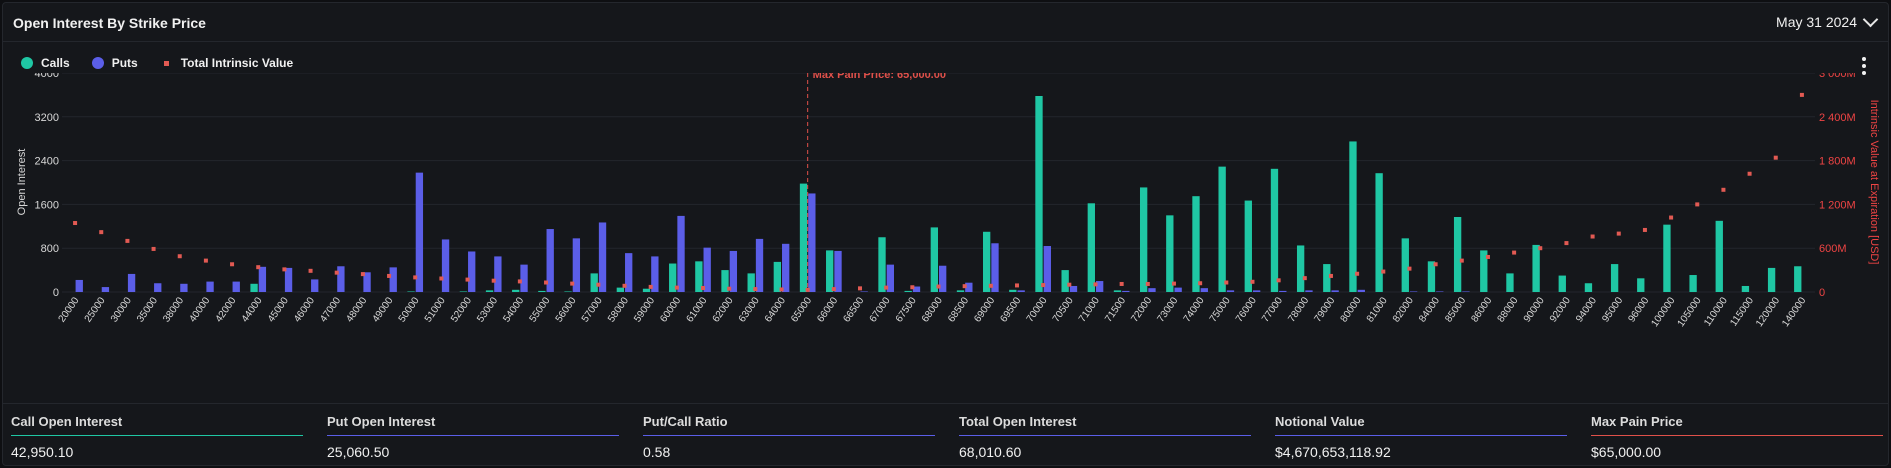 The image size is (1891, 468). Describe the element at coordinates (1794, 312) in the screenshot. I see `x-tick-label: 140000` at that location.